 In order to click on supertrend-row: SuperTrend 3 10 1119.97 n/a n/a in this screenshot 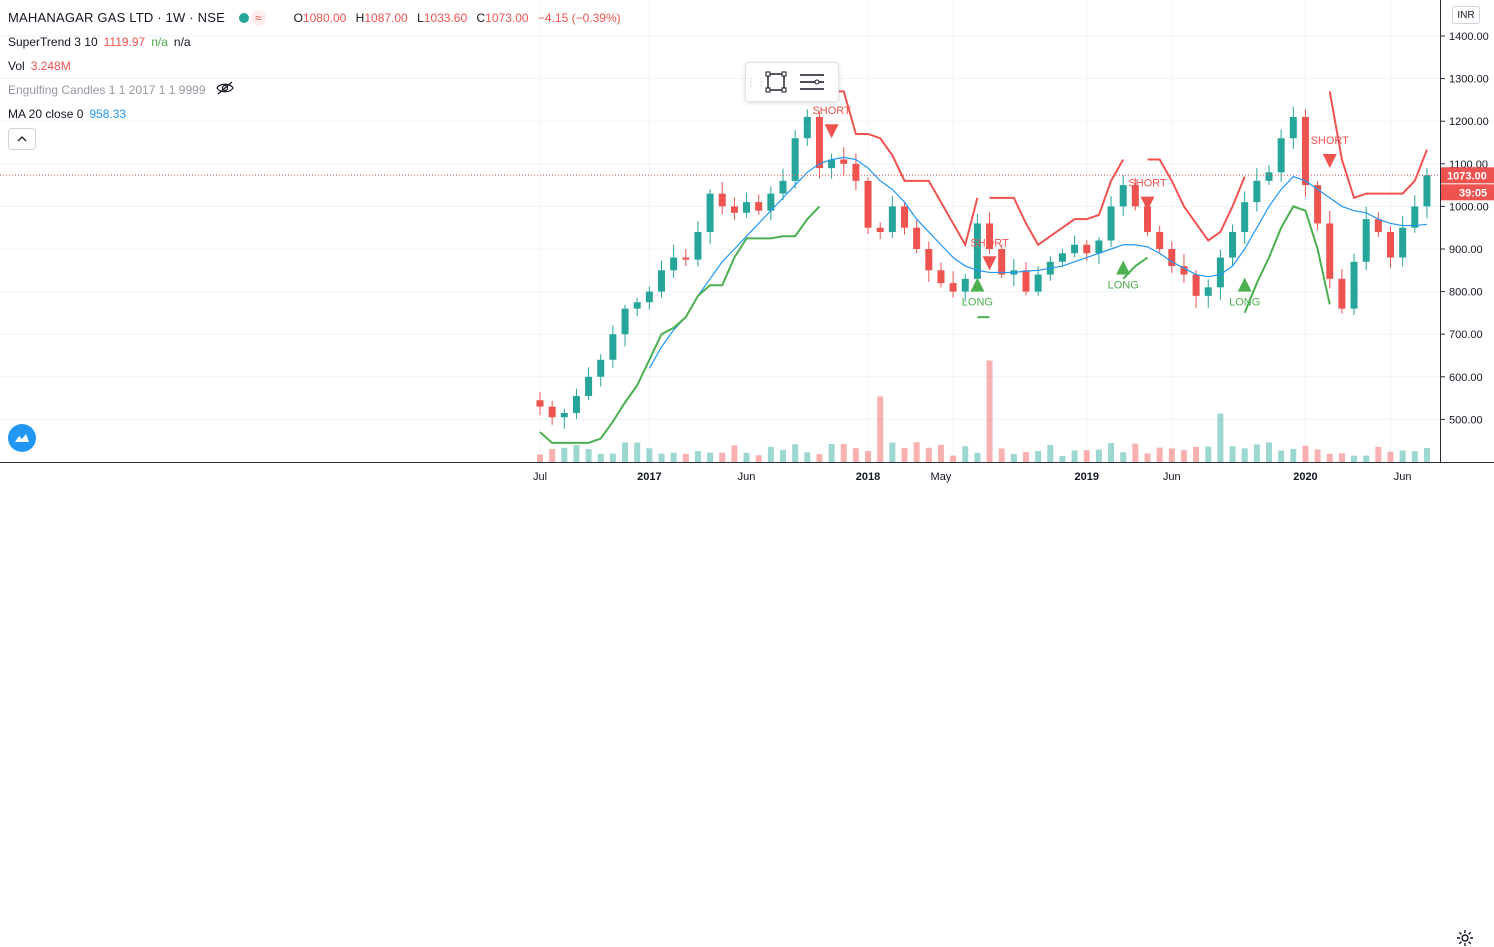, I will do `click(317, 42)`.